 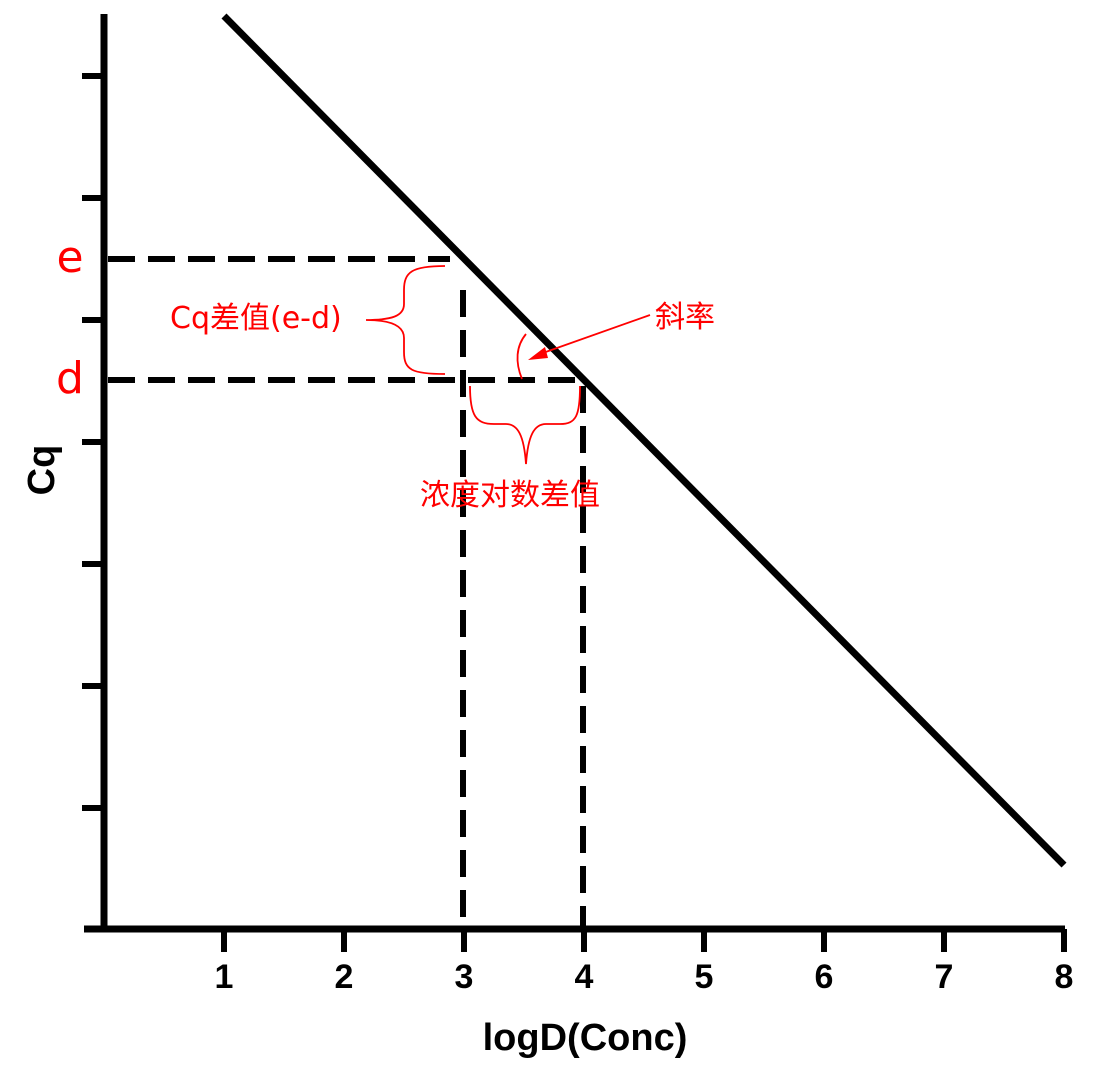 What do you see at coordinates (704, 977) in the screenshot?
I see `x-tick-label-5: 5` at bounding box center [704, 977].